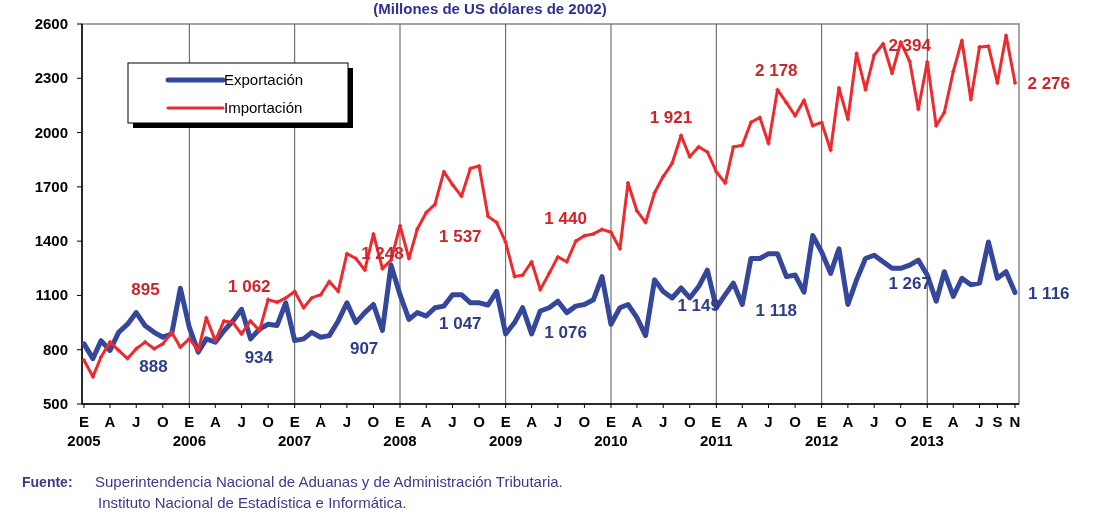 The height and width of the screenshot is (515, 1094). What do you see at coordinates (51, 186) in the screenshot?
I see `y-tick-label: 1700` at bounding box center [51, 186].